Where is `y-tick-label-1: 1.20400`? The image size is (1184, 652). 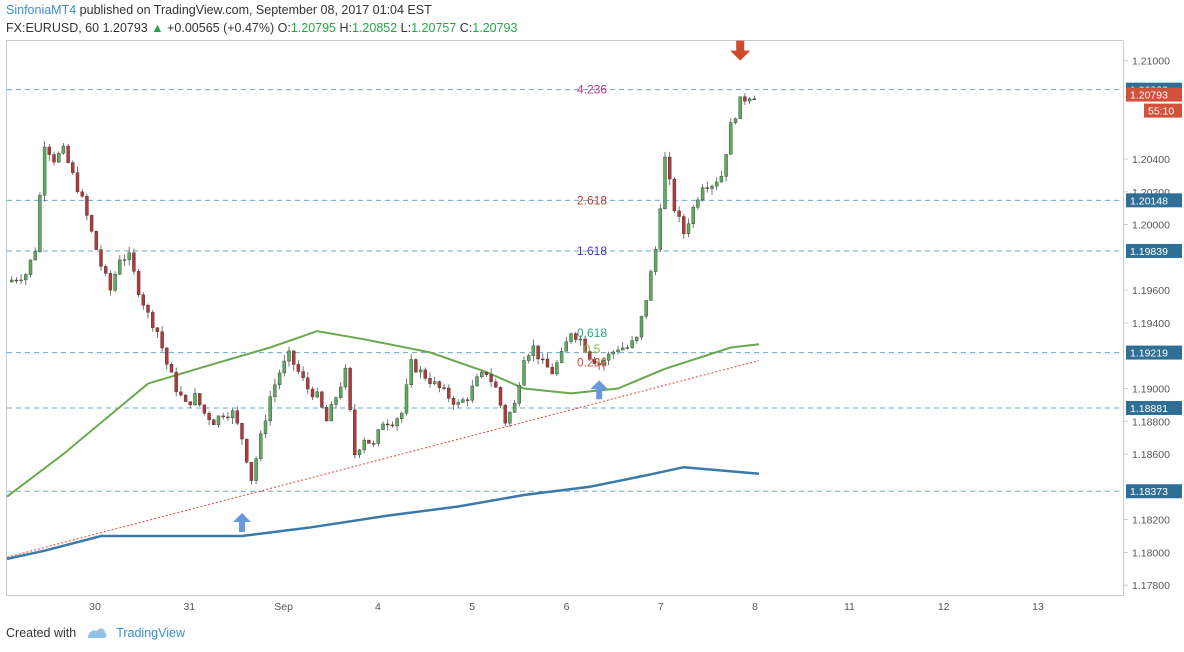 y-tick-label-1: 1.20400 is located at coordinates (1151, 160).